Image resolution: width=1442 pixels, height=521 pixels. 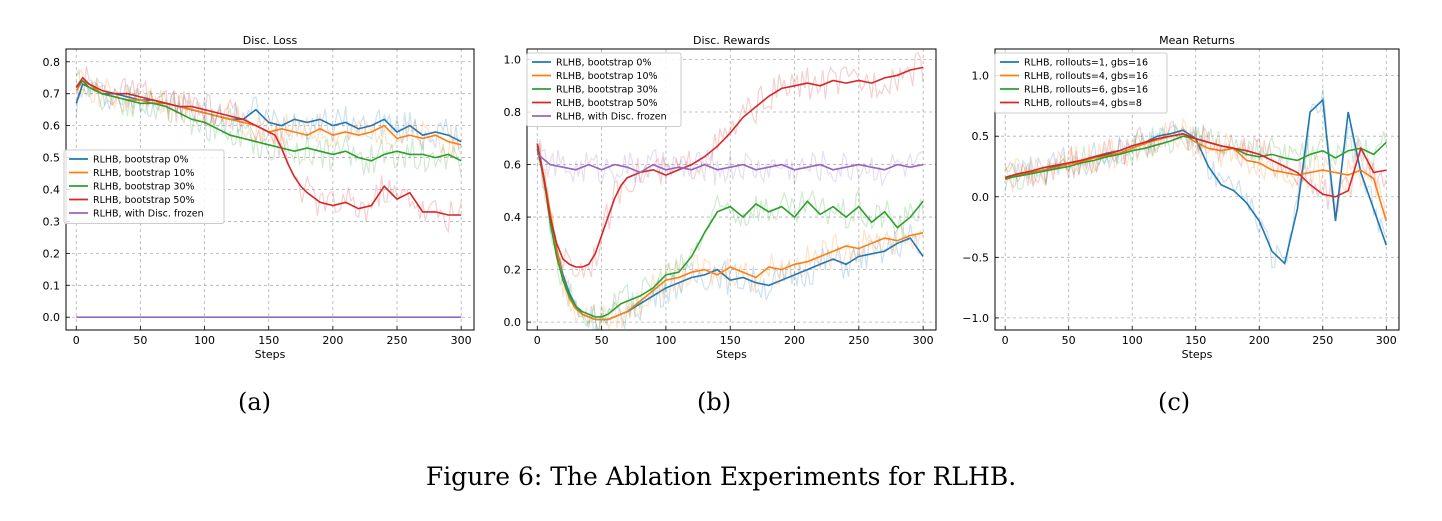 I want to click on y-tick-label-1: −0.5, so click(x=975, y=257).